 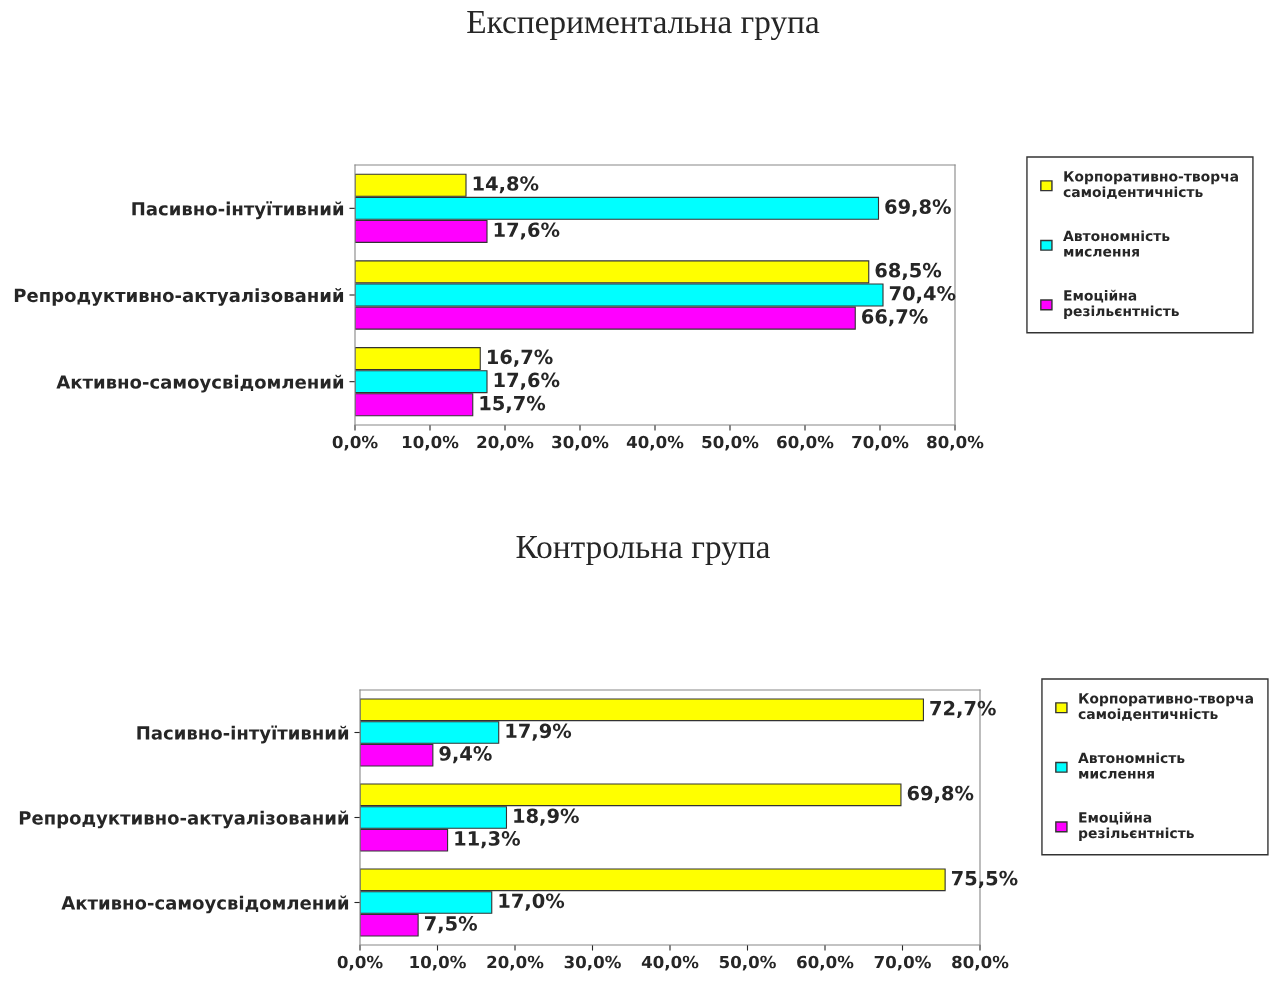 What do you see at coordinates (643, 26) in the screenshot?
I see `chart-title: Експериментальна група` at bounding box center [643, 26].